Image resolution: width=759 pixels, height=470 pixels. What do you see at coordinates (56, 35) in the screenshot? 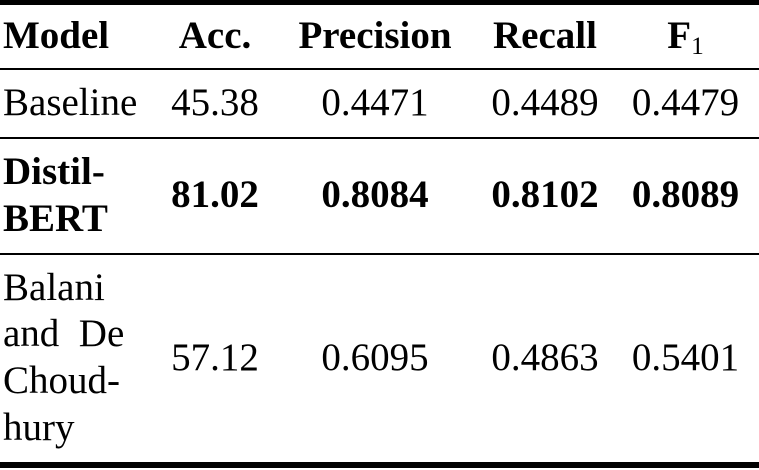
I see `col-header-model: Model` at bounding box center [56, 35].